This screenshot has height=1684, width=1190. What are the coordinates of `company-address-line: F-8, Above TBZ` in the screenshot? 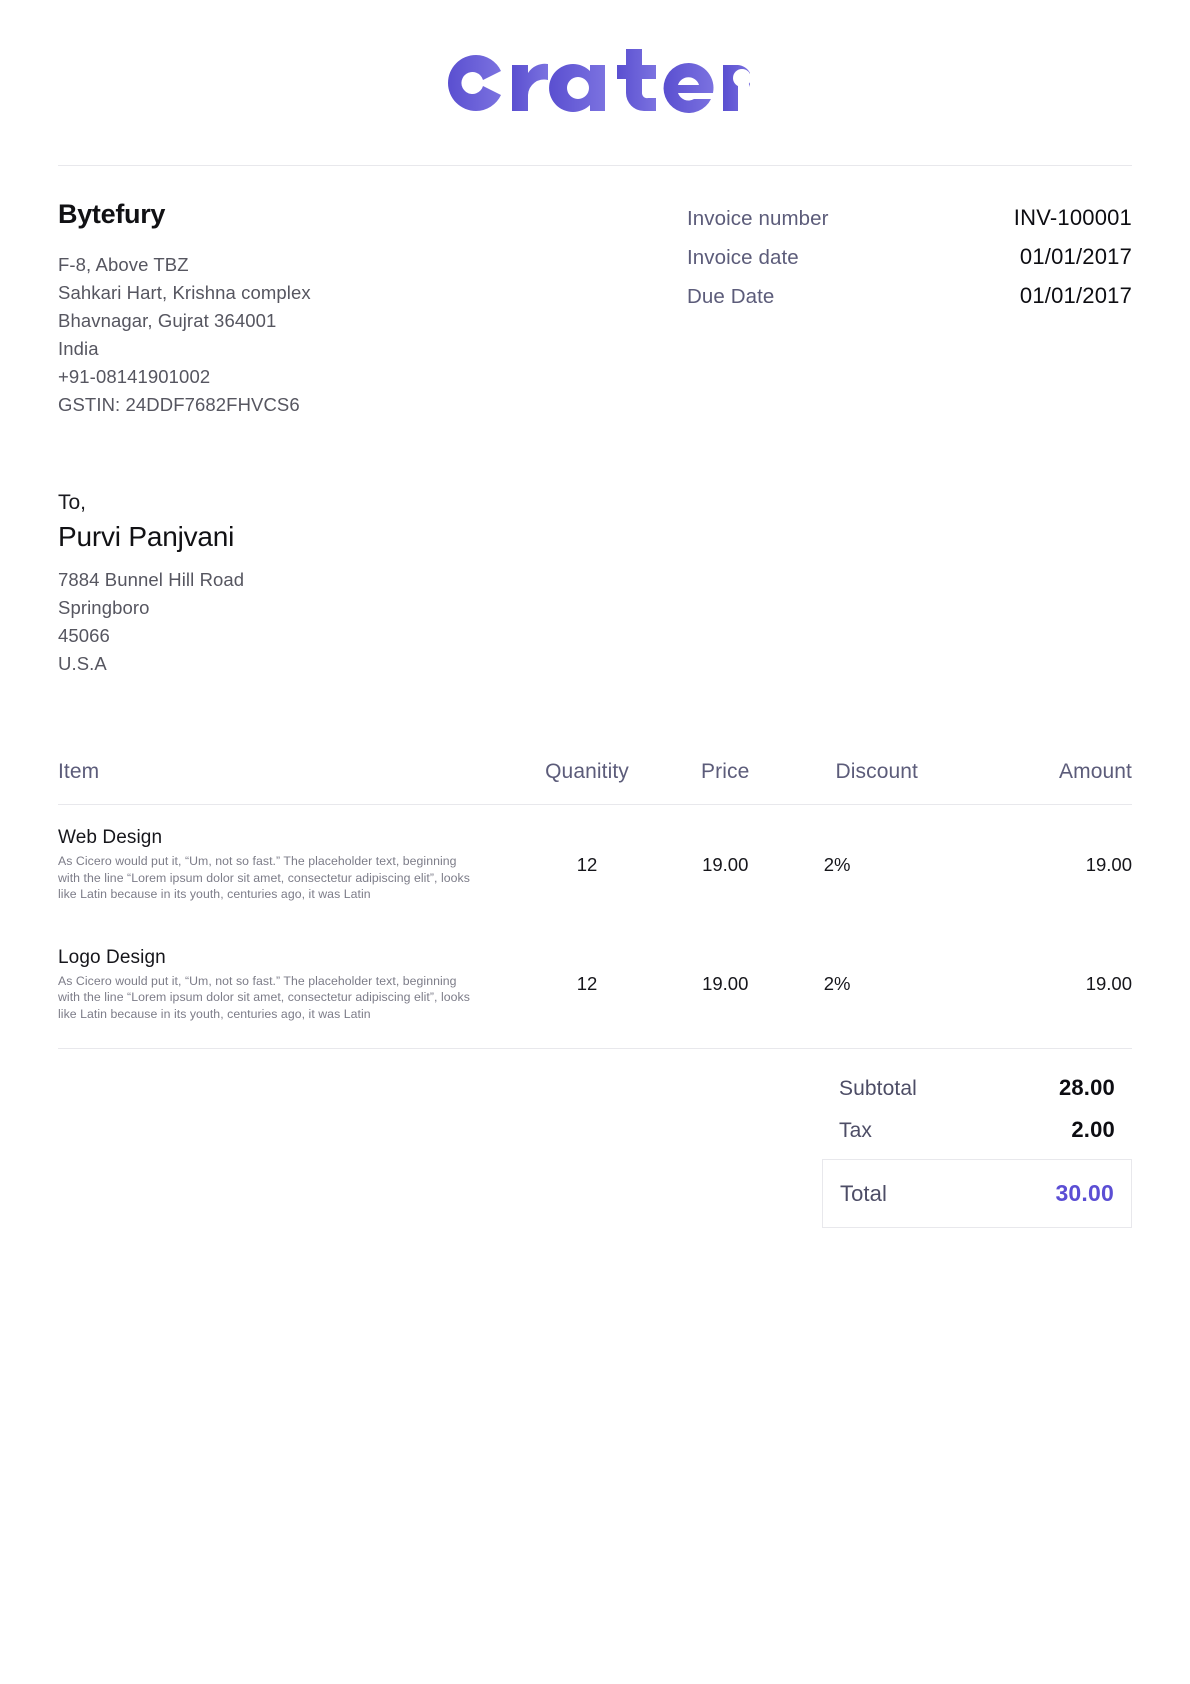 It's located at (123, 264).